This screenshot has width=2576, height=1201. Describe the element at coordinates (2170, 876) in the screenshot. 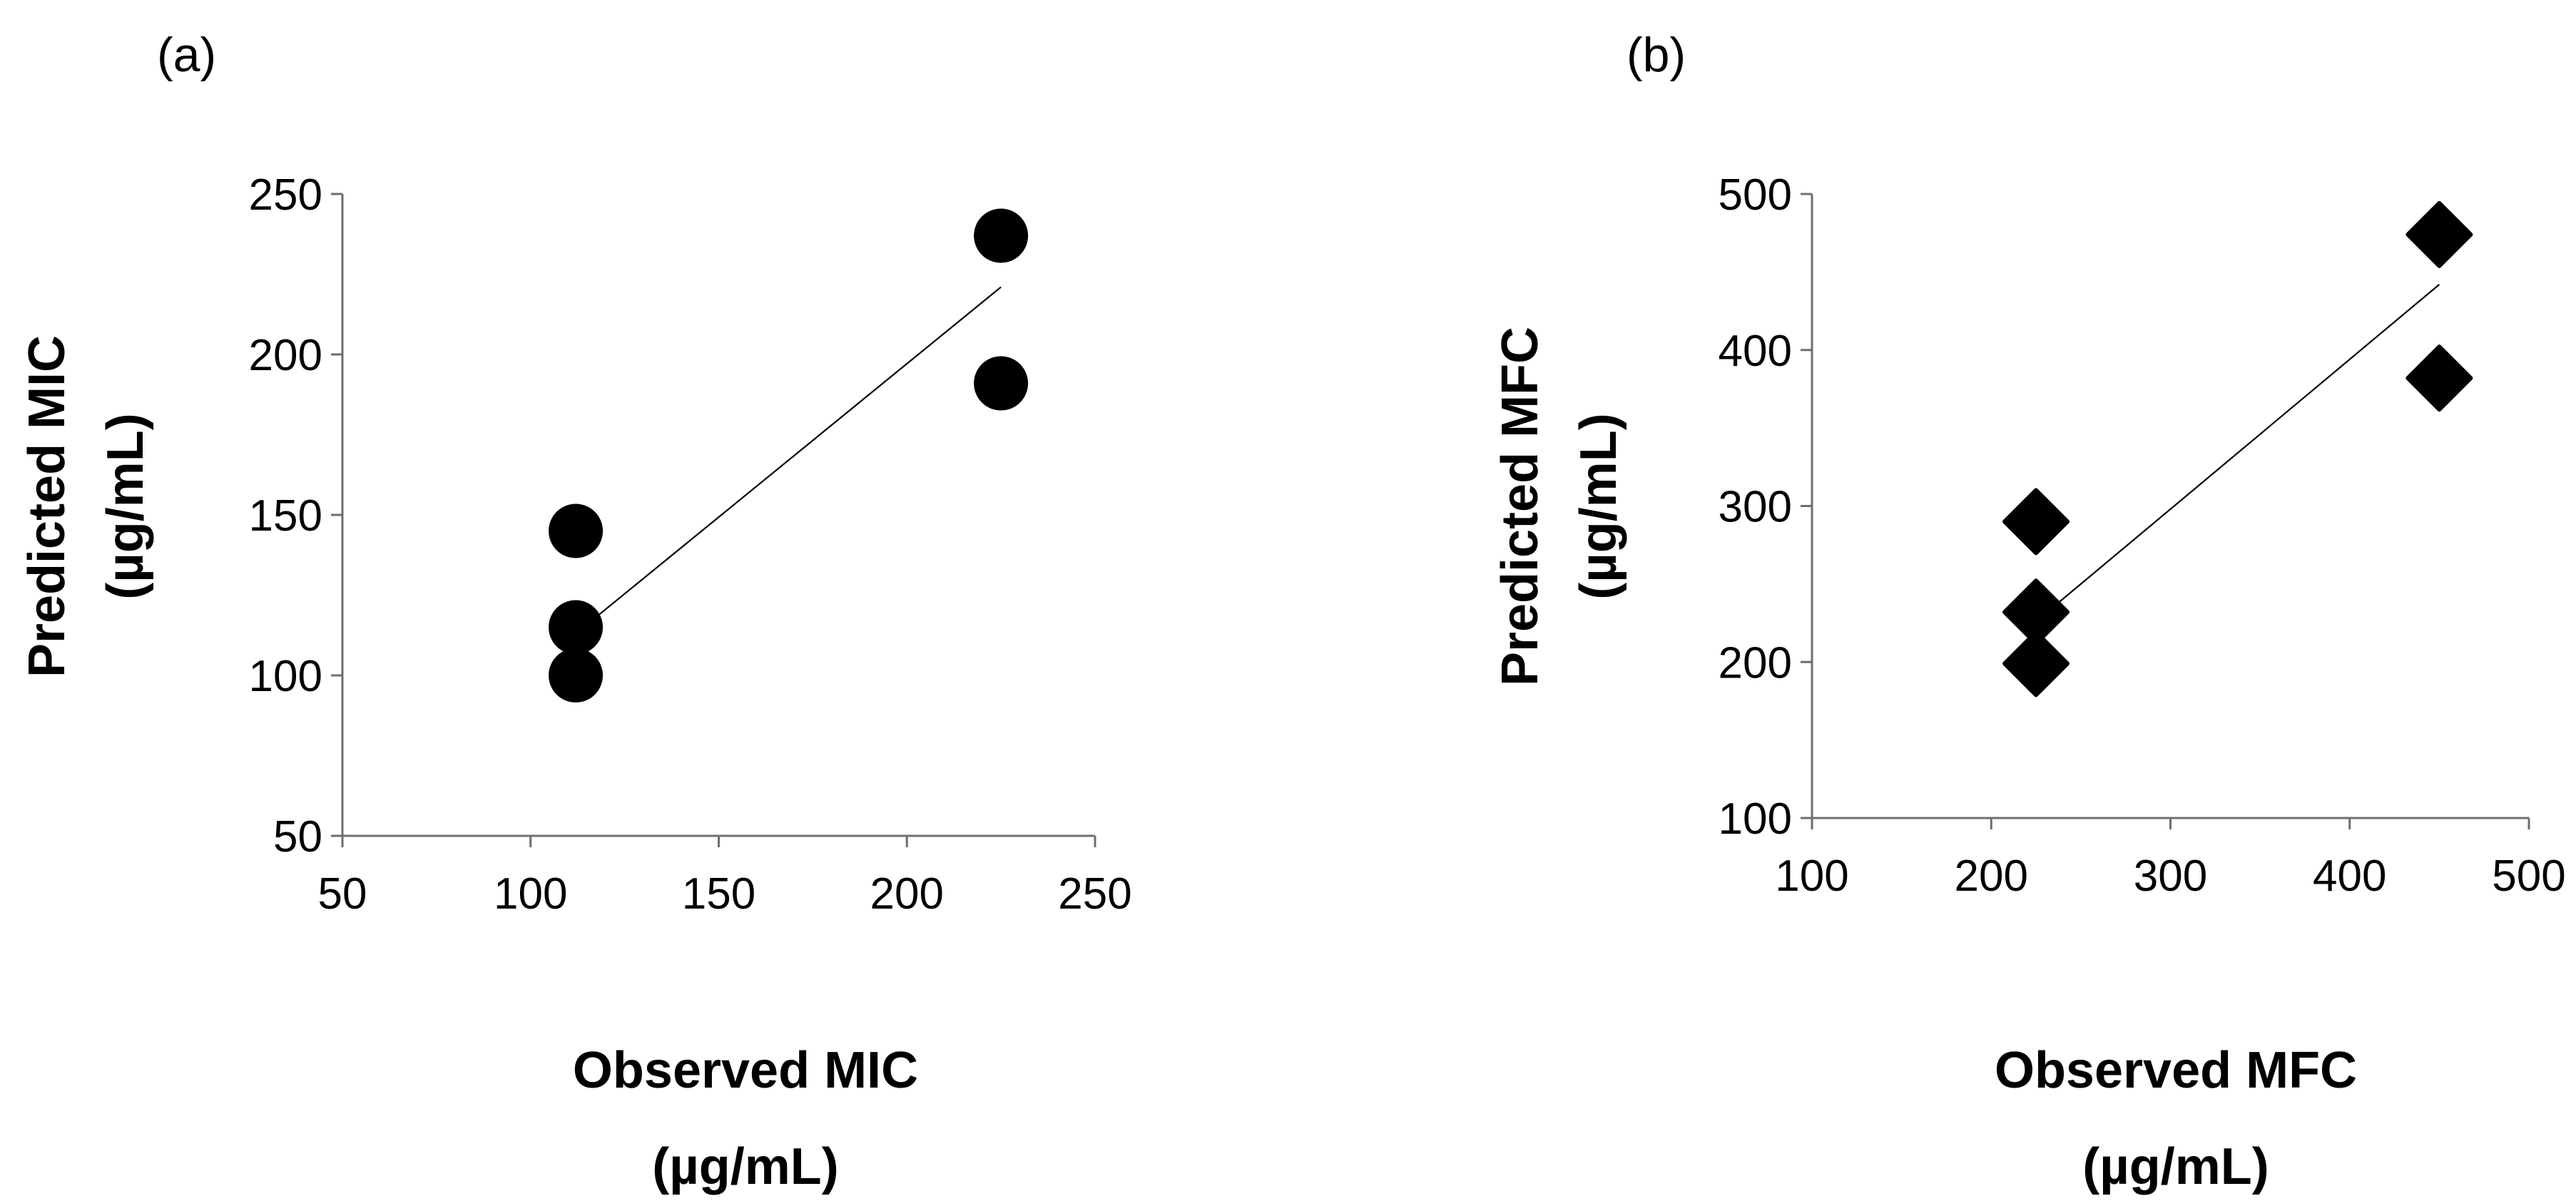

I see `panel-b-x-tick-label: 300` at that location.